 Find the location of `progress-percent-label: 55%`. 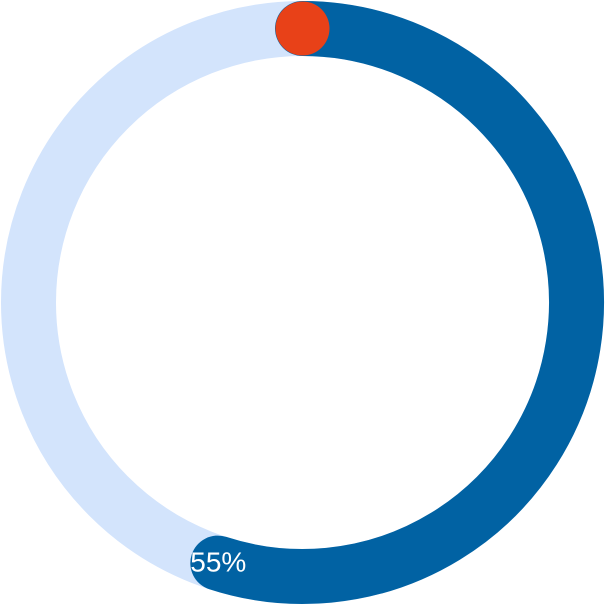

progress-percent-label: 55% is located at coordinates (218, 561).